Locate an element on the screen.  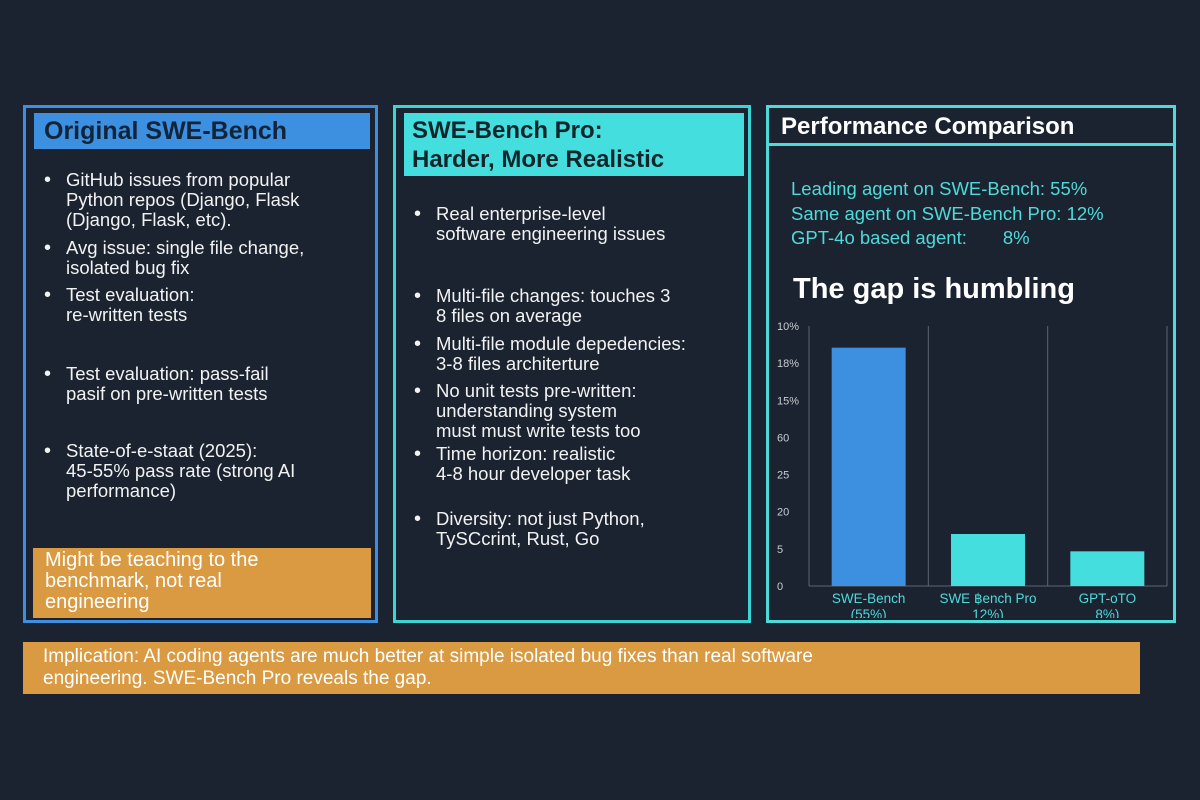
pro-bullet-1-line-1: Real enterprise-level is located at coordinates (521, 213).